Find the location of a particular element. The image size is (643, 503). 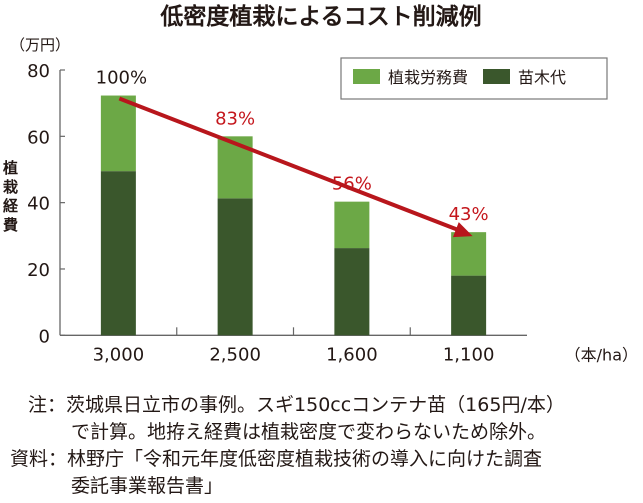

note: 注：茨城県日立市の事例。スギ150ccコンテナ苗（165円/本） is located at coordinates (296, 405).